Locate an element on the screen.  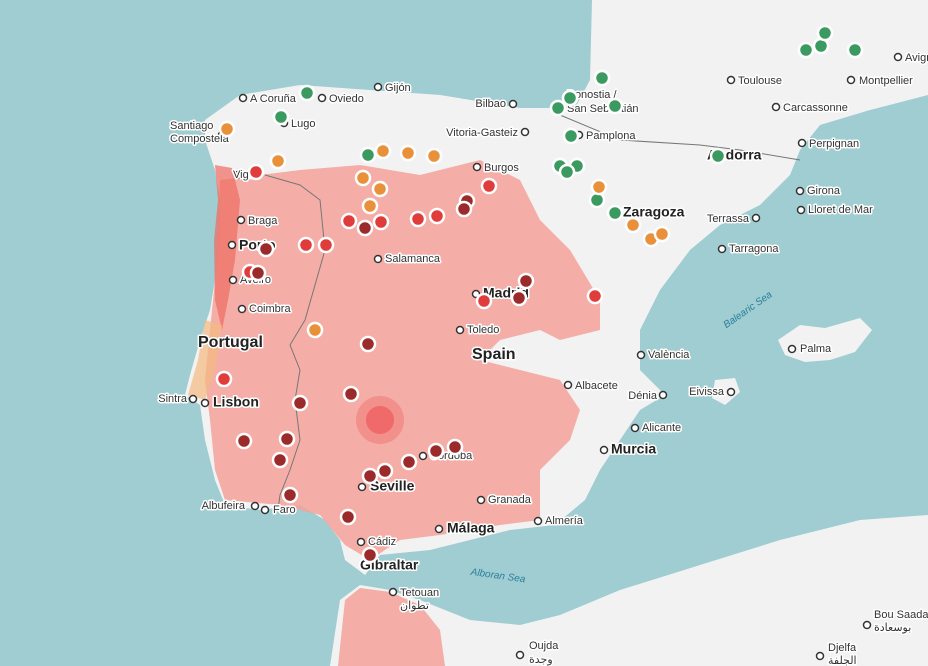
place-label: Carcassonne is located at coordinates (815, 108).